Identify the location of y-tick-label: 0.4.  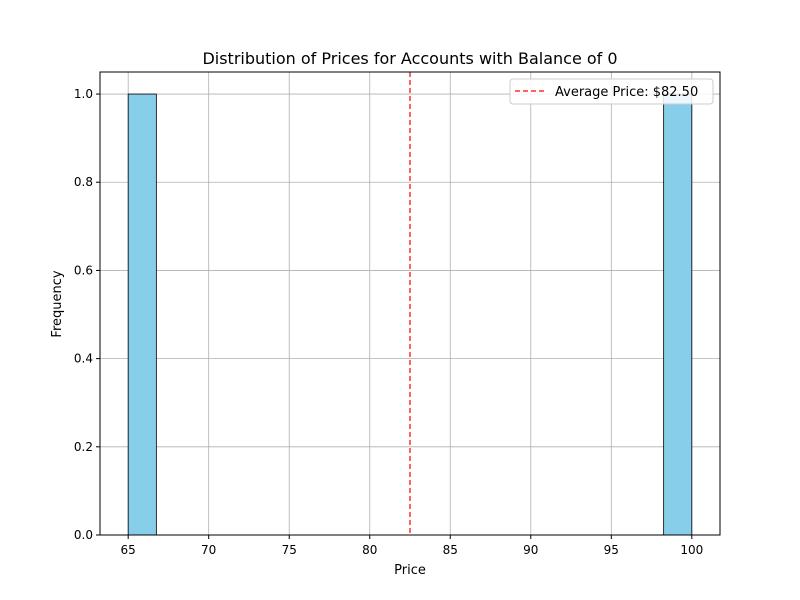
(83, 359).